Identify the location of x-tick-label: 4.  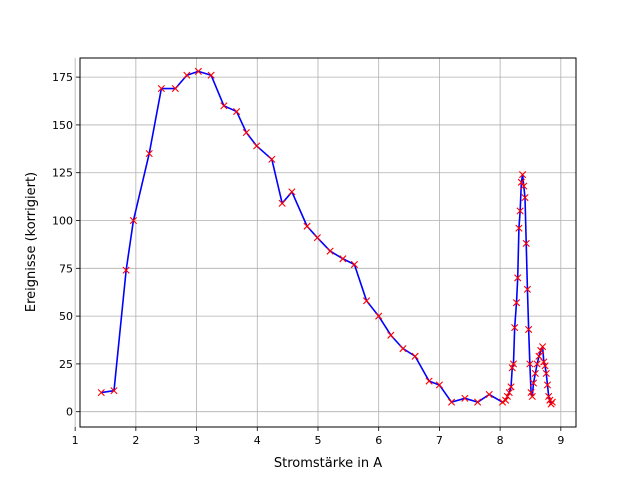
(257, 440).